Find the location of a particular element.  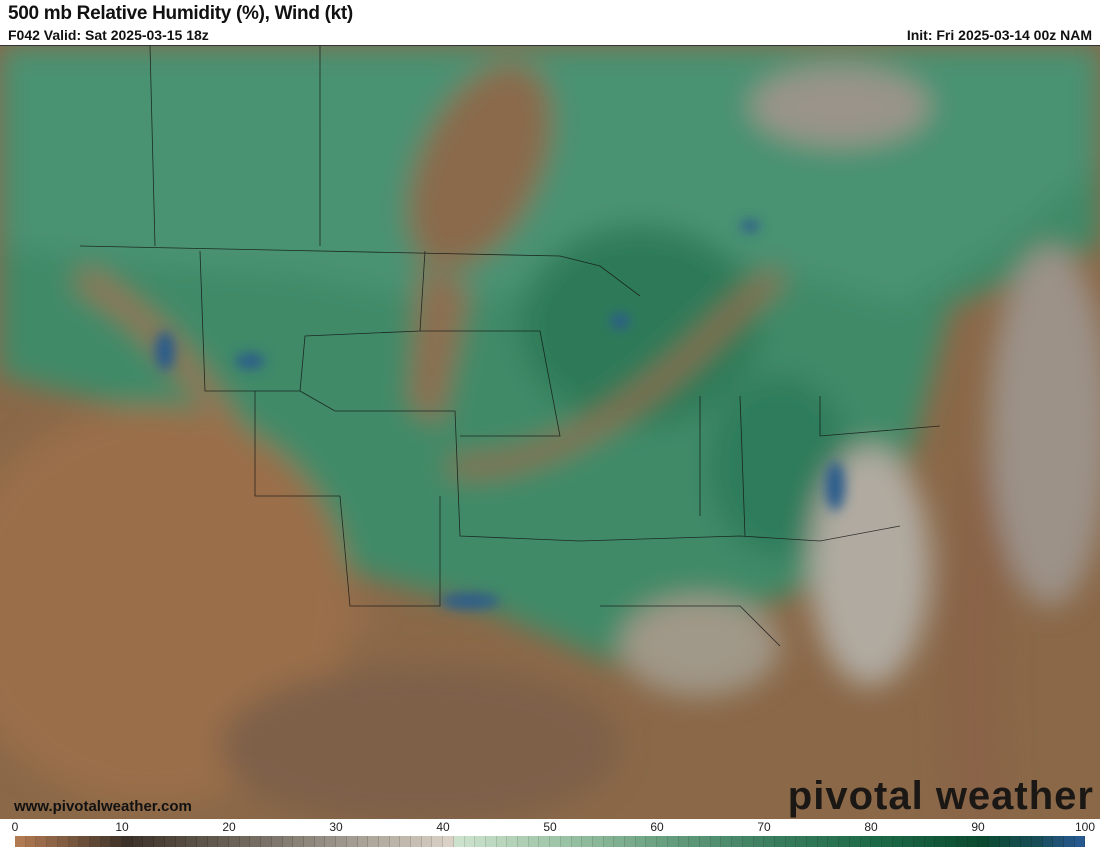

colorbar is located at coordinates (550, 841).